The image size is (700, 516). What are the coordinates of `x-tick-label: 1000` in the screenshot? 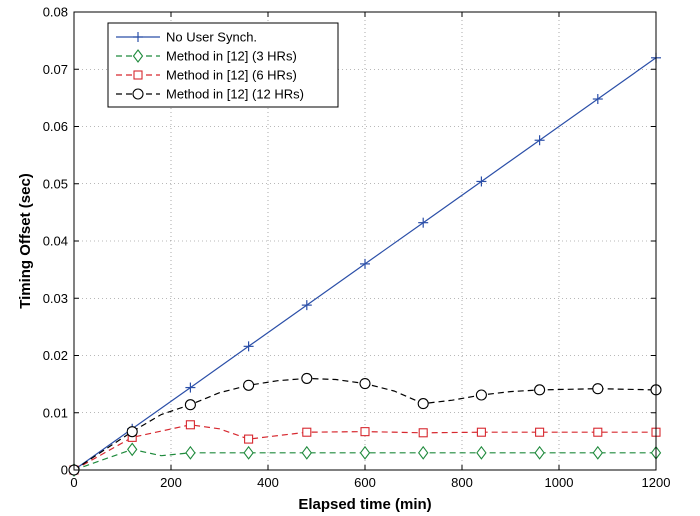 It's located at (559, 482).